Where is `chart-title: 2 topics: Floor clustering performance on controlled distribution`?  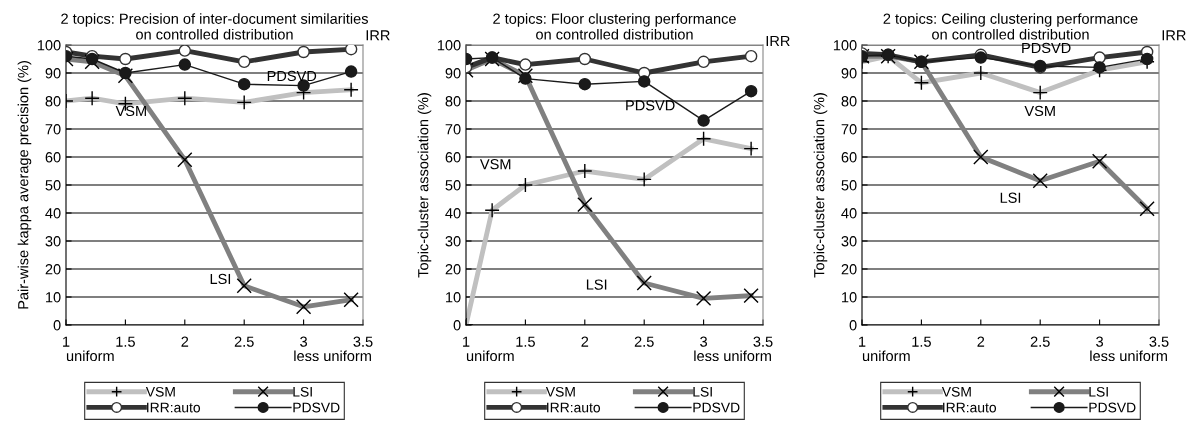 chart-title: 2 topics: Floor clustering performance on controlled distribution is located at coordinates (614, 26).